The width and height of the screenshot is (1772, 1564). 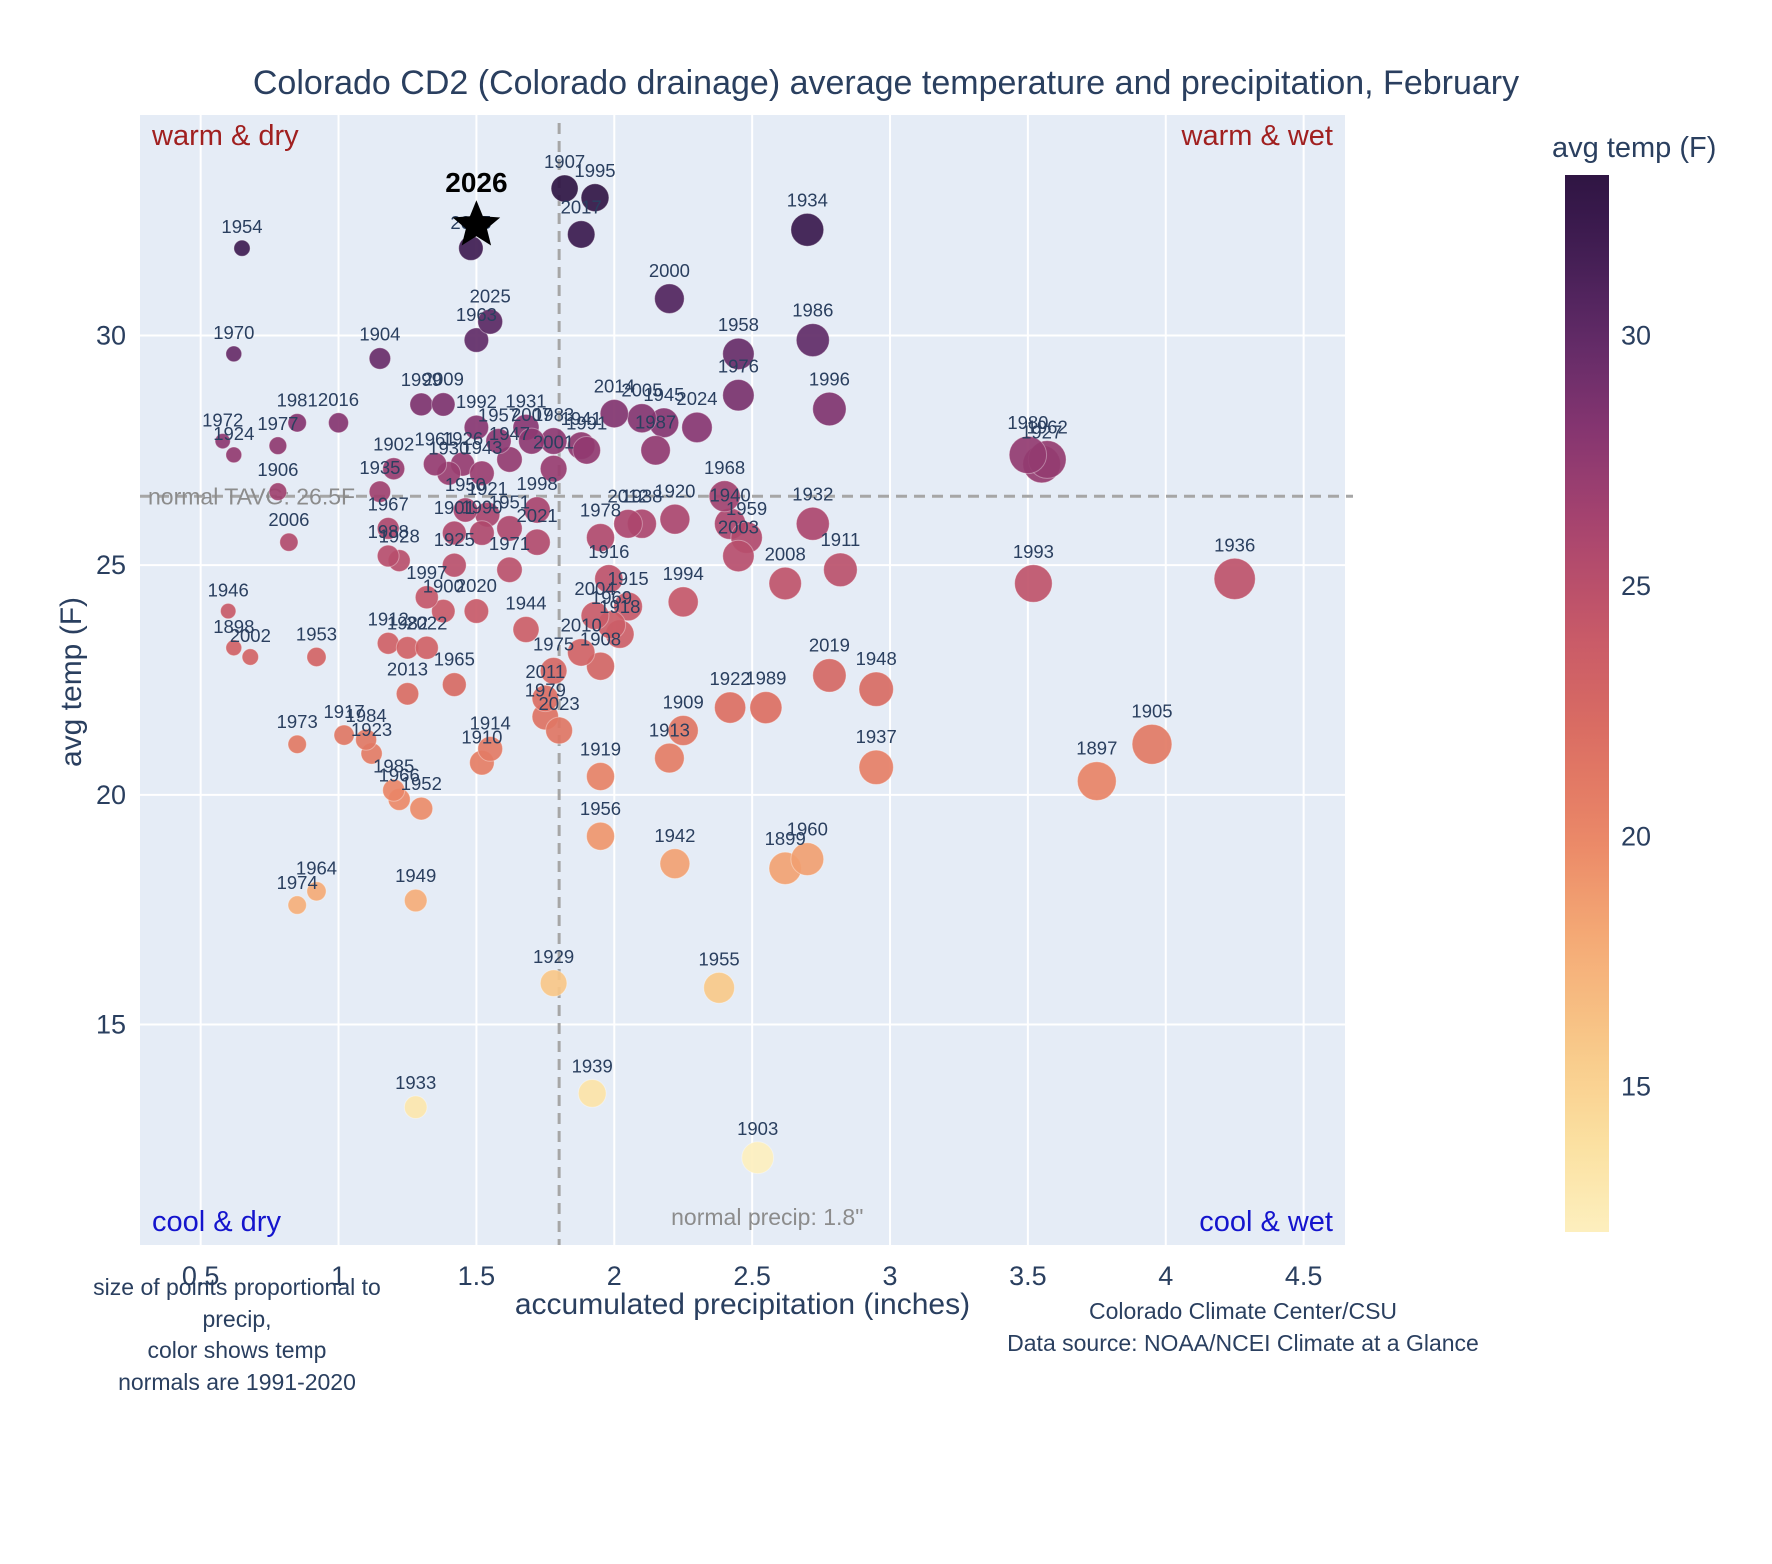 I want to click on year-label: 1899, so click(x=785, y=838).